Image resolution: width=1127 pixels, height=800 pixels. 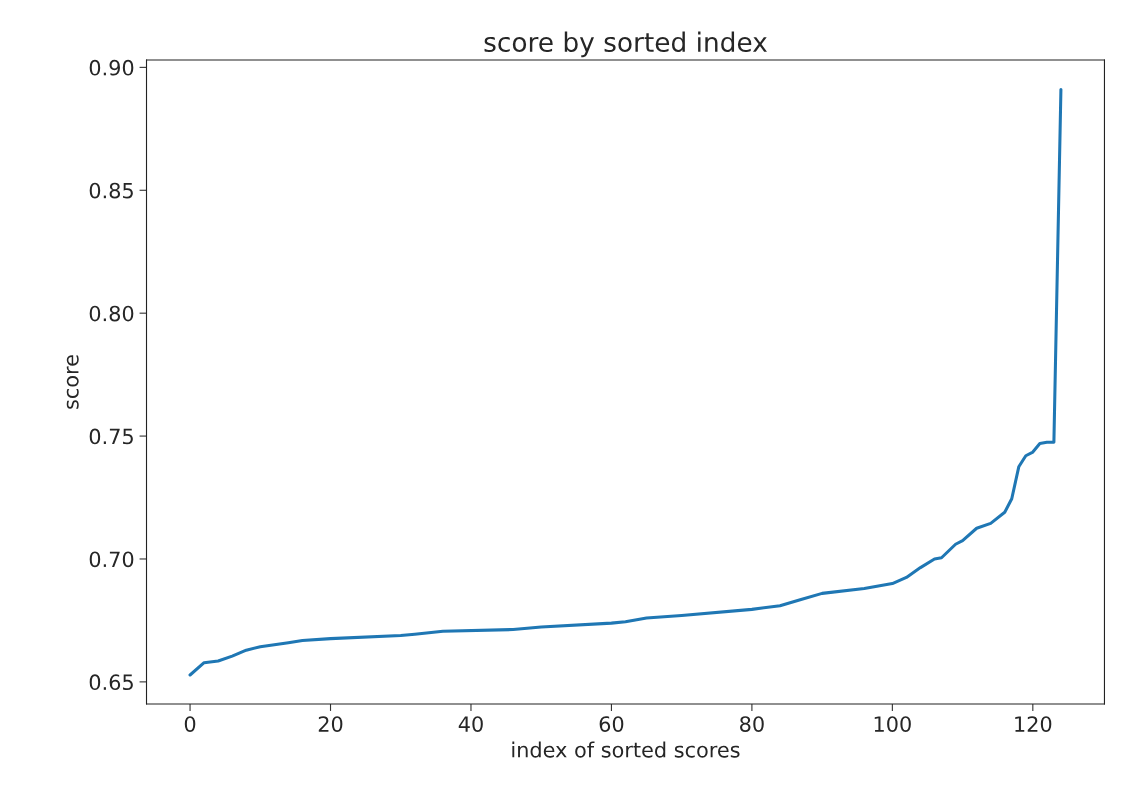 I want to click on chart-title: score by sorted index, so click(x=625, y=44).